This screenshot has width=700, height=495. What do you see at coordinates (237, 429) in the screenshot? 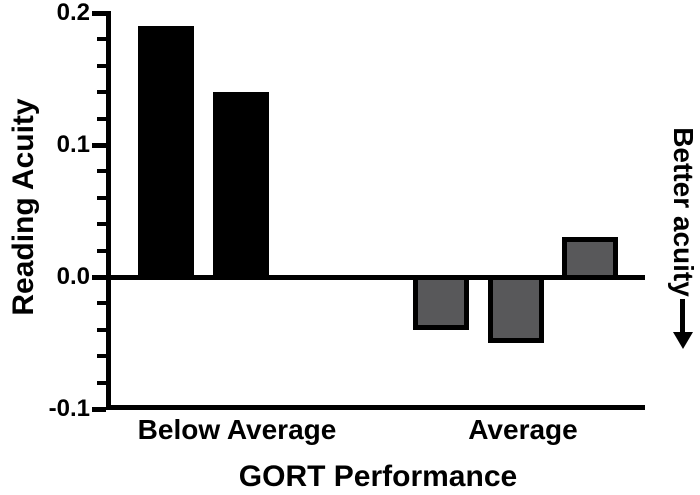
I see `x-category-label-below-average: Below Average` at bounding box center [237, 429].